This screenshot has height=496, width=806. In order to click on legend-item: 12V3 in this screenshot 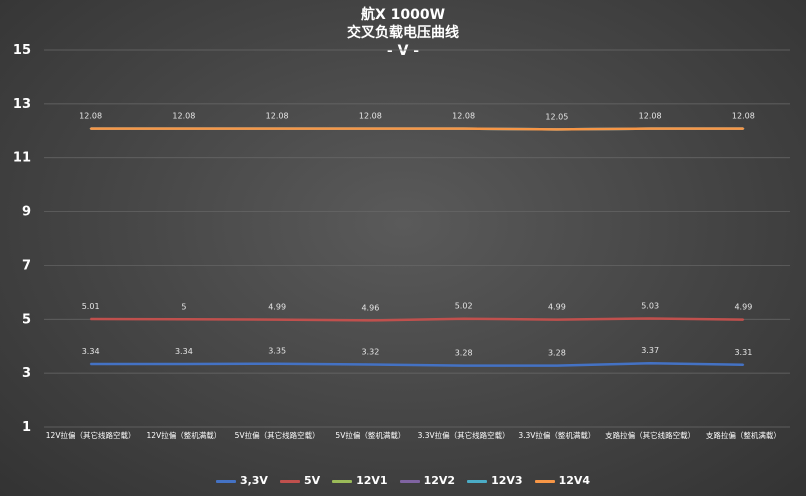, I will do `click(495, 480)`.